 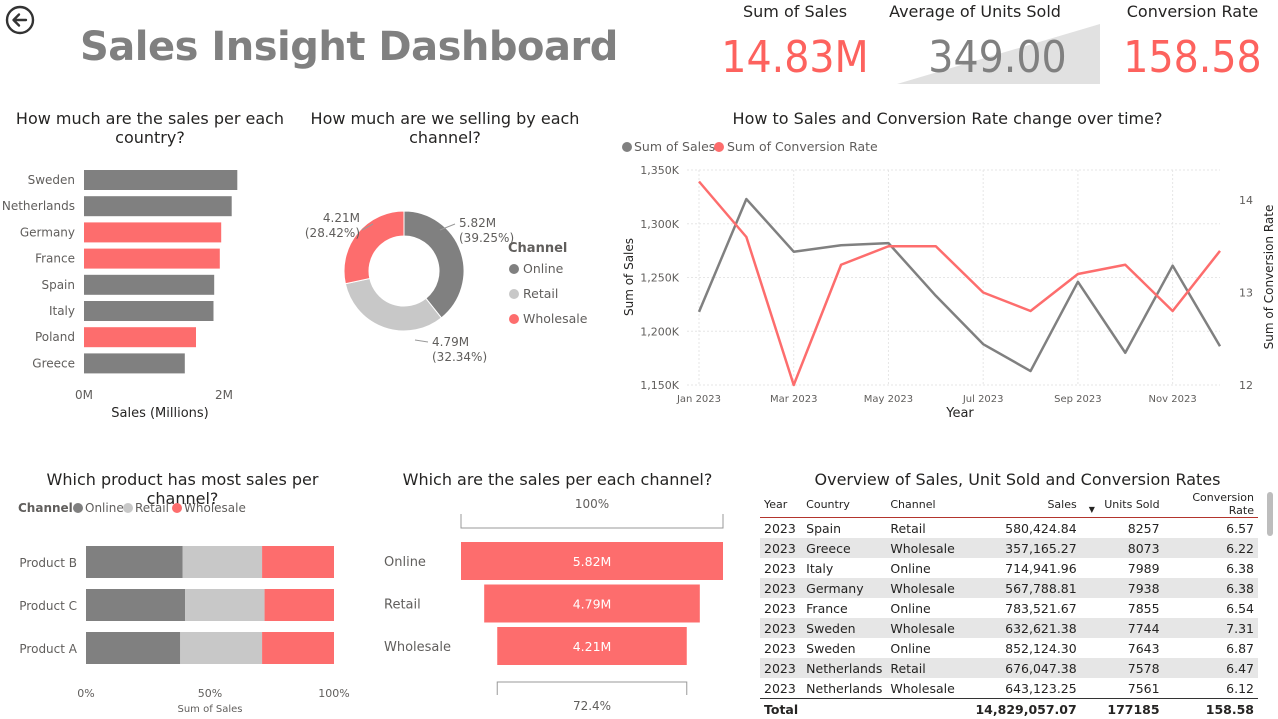 I want to click on category-label: Greece, so click(x=53, y=363).